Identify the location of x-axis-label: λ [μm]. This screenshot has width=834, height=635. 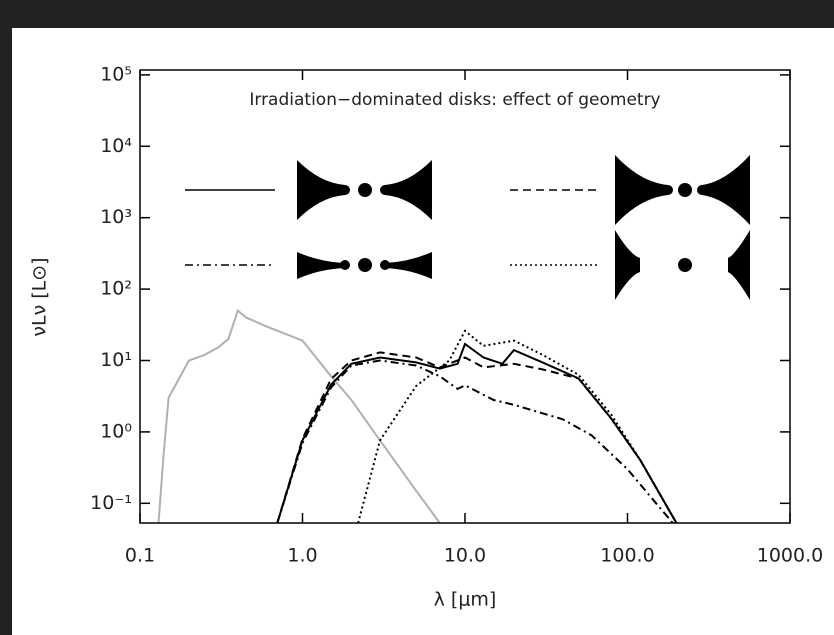
(465, 600).